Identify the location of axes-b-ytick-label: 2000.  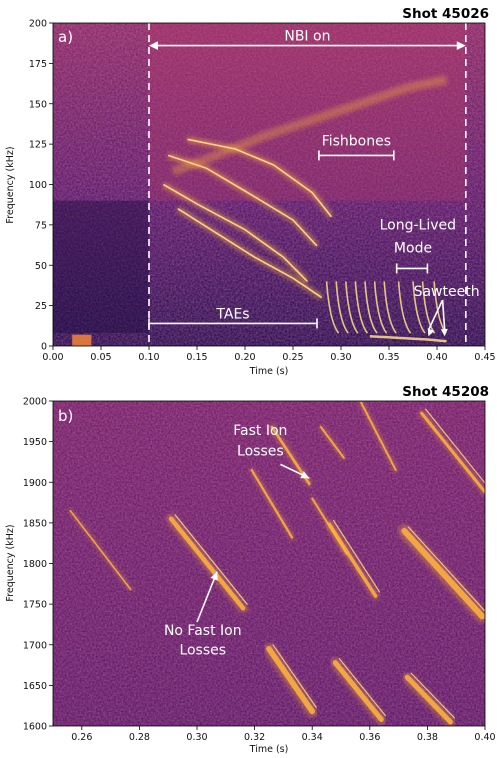
(35, 402).